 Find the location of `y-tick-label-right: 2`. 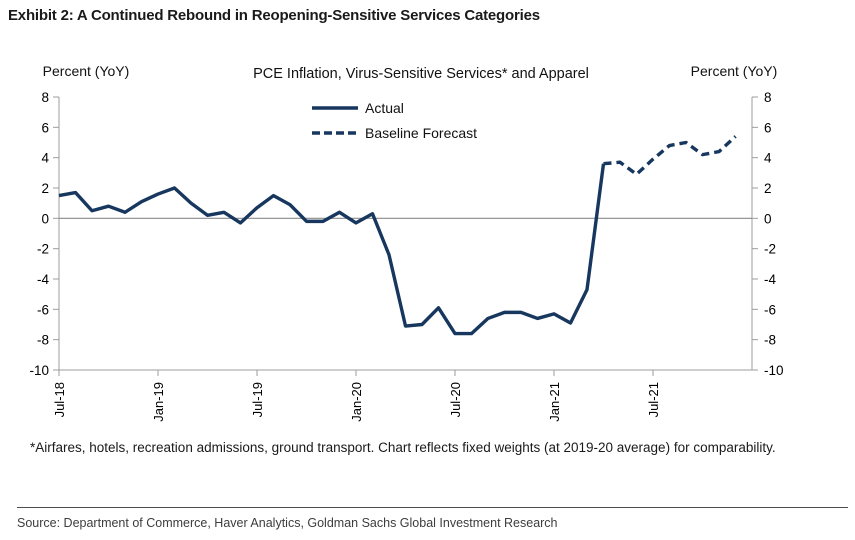

y-tick-label-right: 2 is located at coordinates (768, 188).